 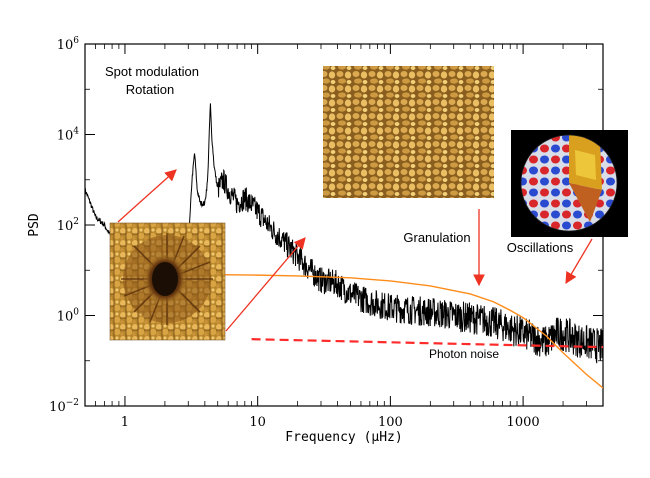 I want to click on y-tick-label: 10⁻², so click(x=64, y=406).